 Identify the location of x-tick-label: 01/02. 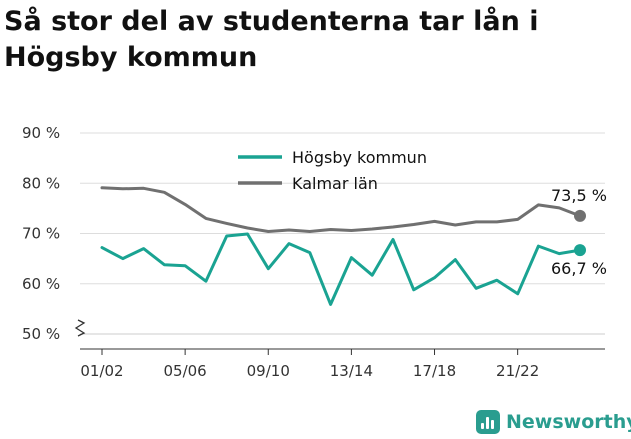
(101, 371).